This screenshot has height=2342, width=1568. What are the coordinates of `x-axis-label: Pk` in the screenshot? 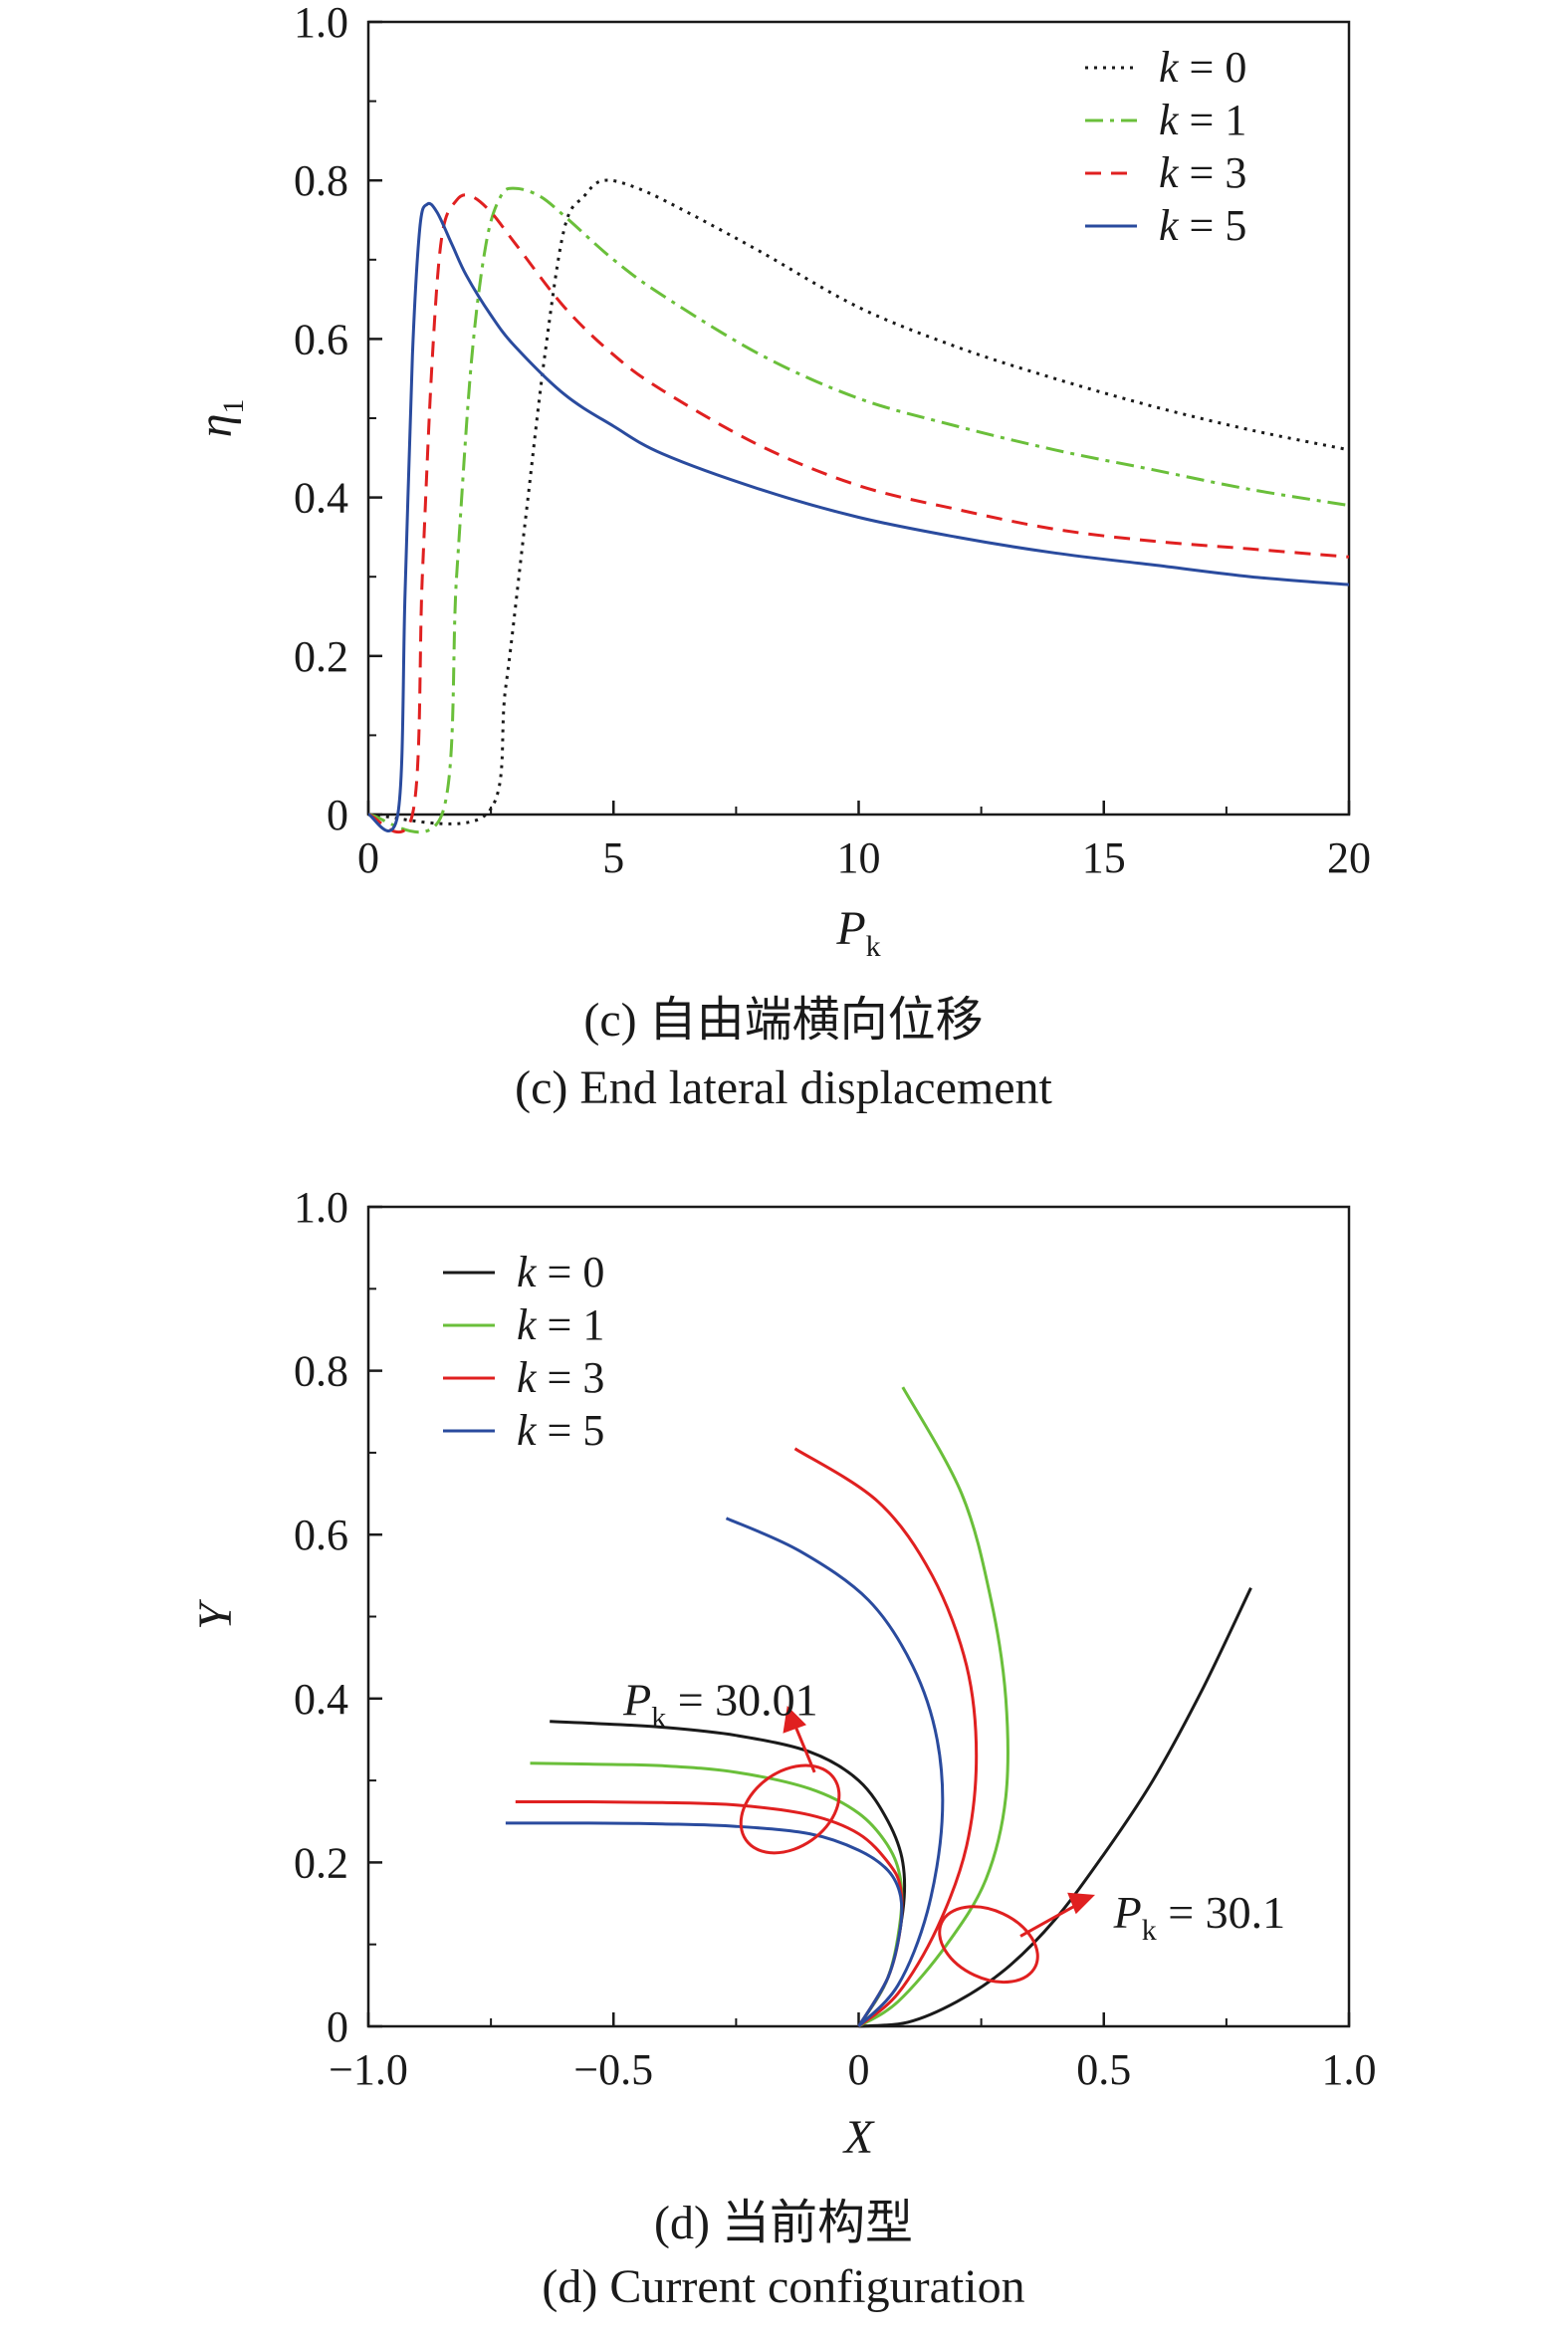 It's located at (858, 932).